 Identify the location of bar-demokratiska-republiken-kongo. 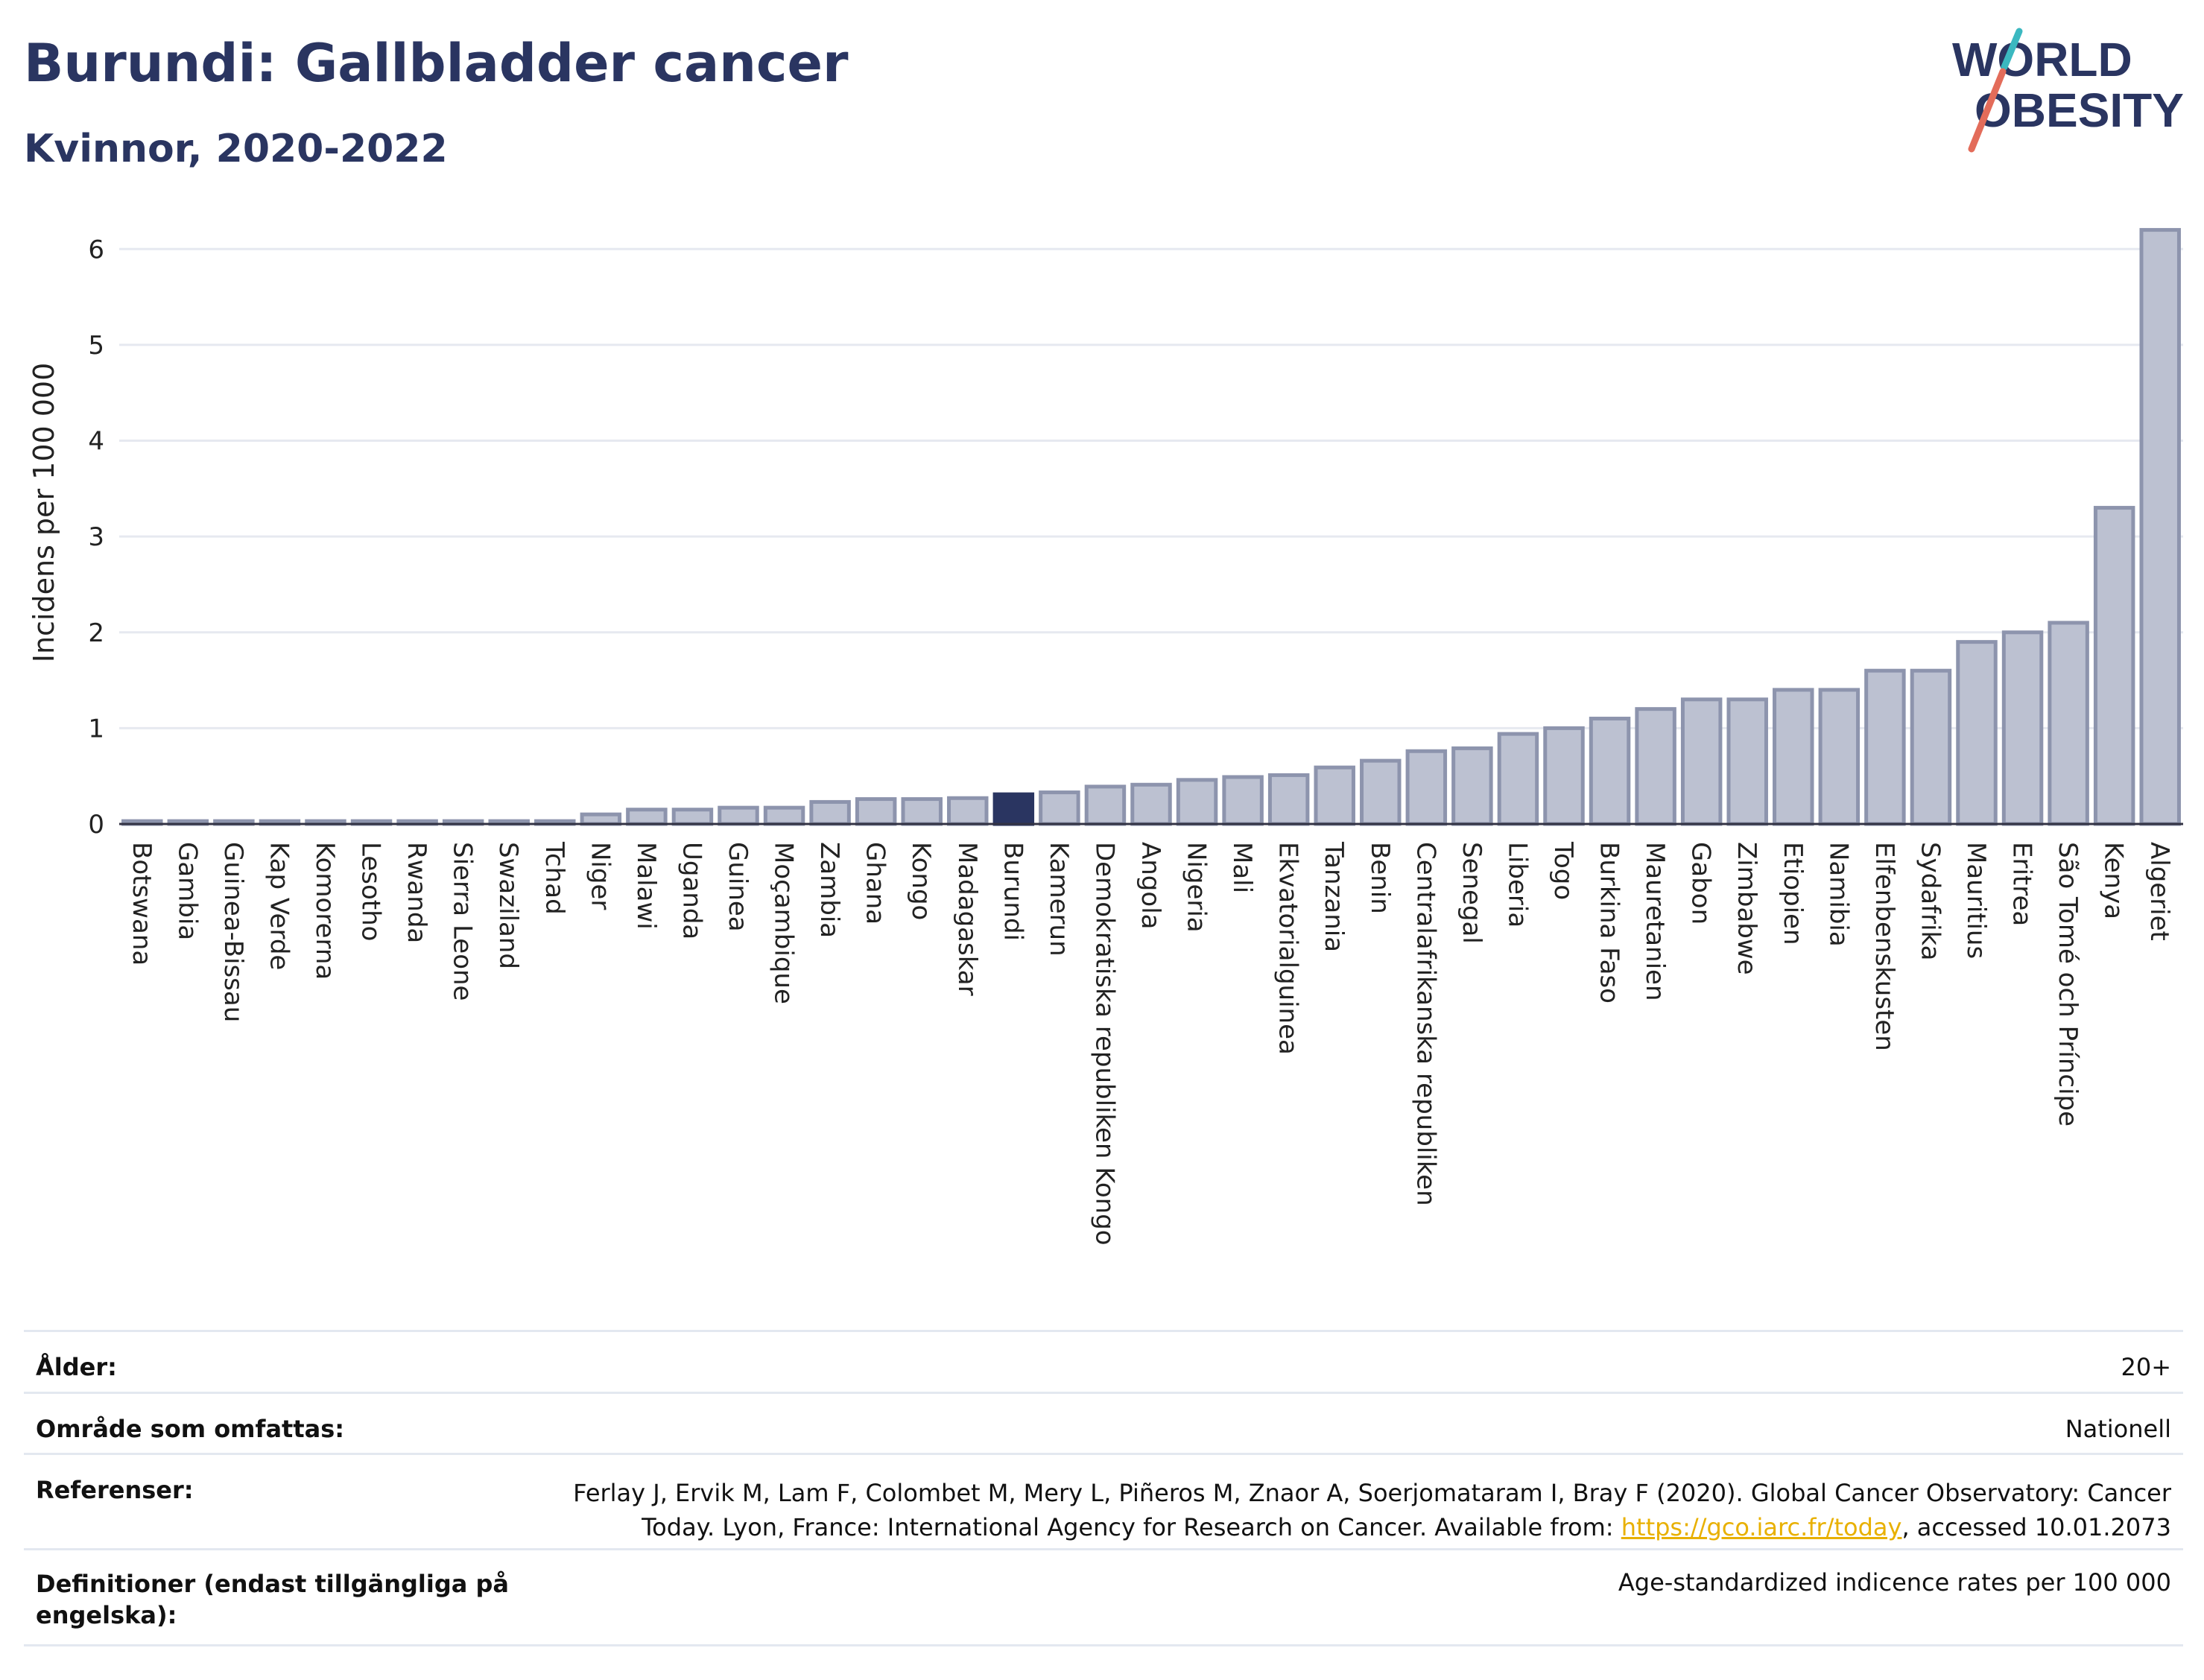
(1105, 805).